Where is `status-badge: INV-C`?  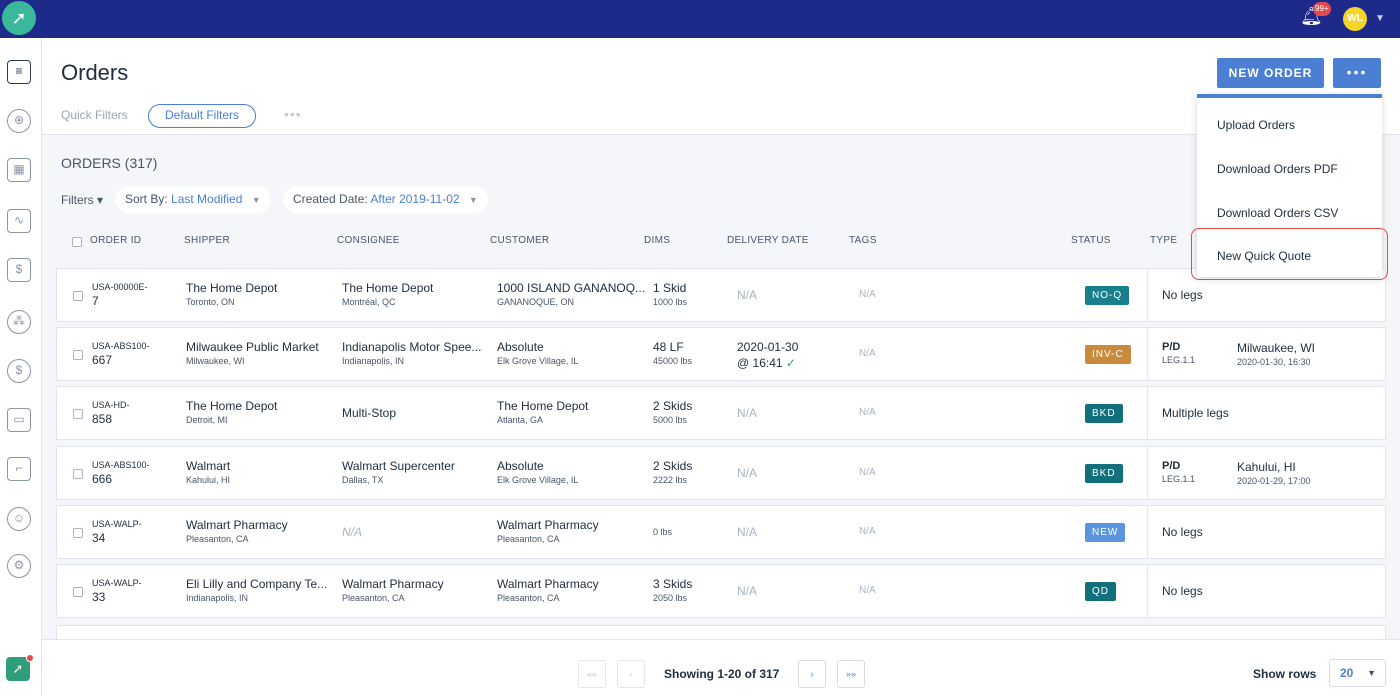
status-badge: INV-C is located at coordinates (1108, 354).